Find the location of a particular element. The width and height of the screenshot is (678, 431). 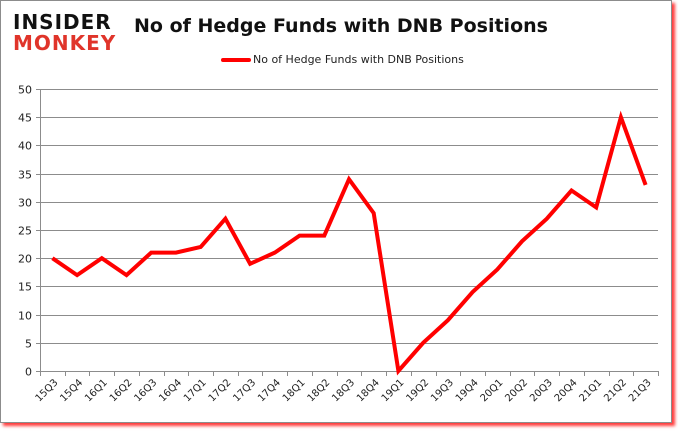

legend-line-swatch-icon is located at coordinates (236, 59).